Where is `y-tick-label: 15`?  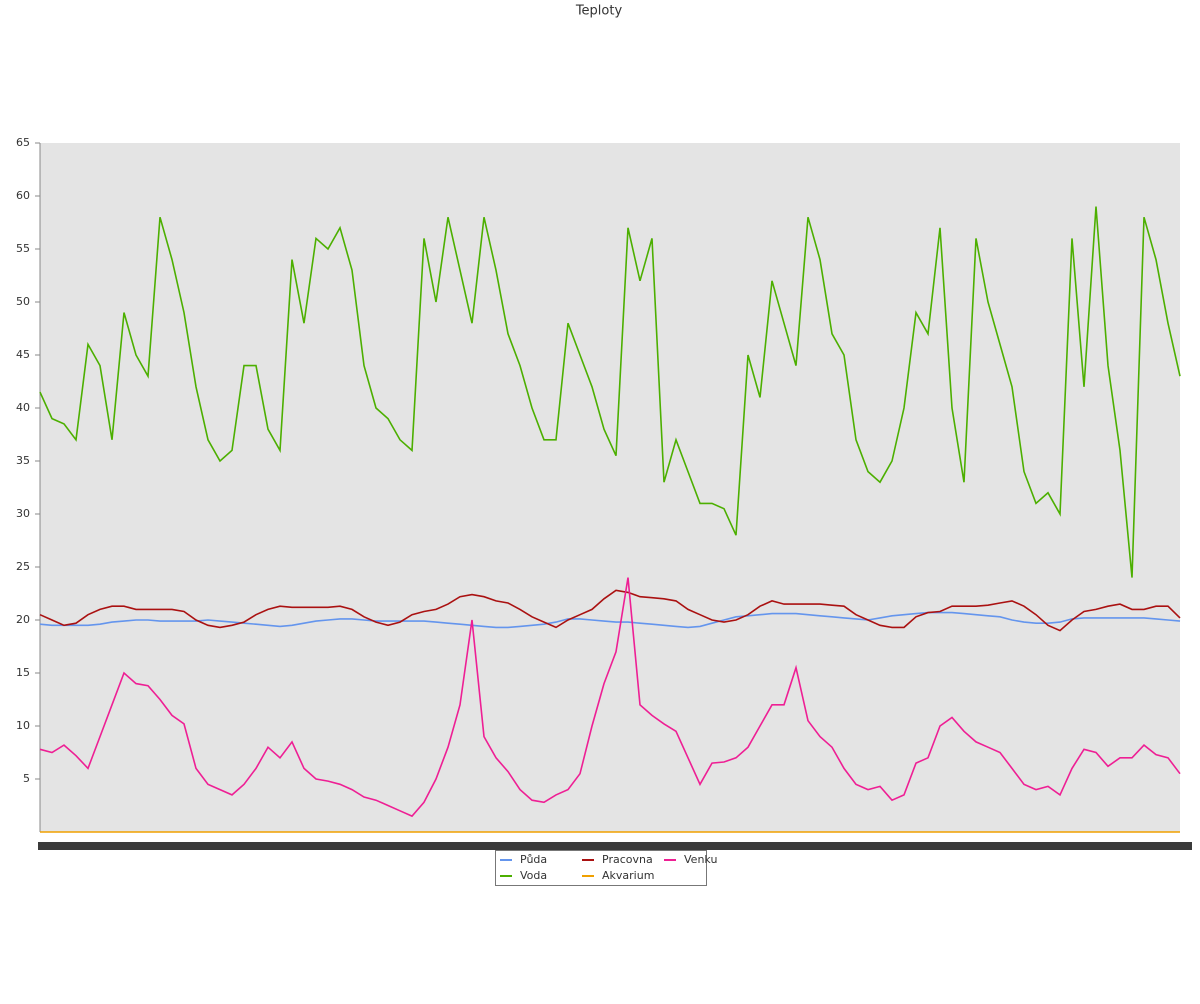 y-tick-label: 15 is located at coordinates (23, 672).